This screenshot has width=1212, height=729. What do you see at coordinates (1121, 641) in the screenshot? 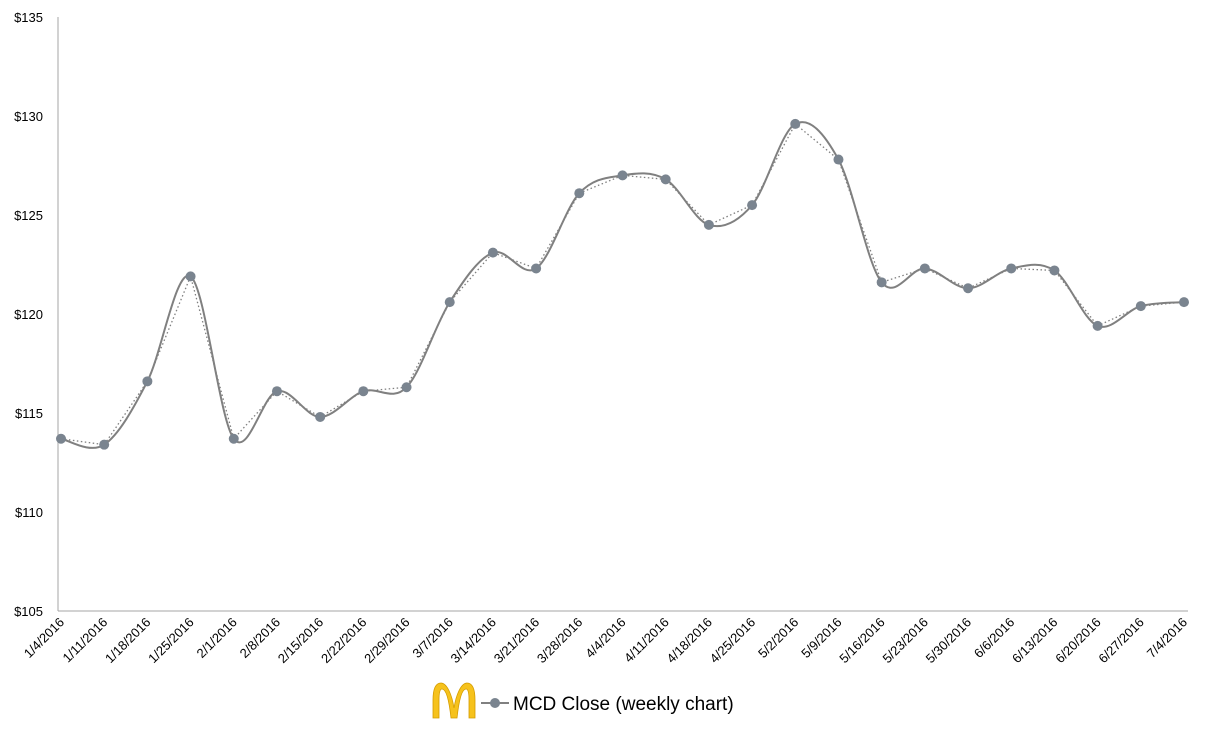
I see `x-tick-label: 6/27/2016` at bounding box center [1121, 641].